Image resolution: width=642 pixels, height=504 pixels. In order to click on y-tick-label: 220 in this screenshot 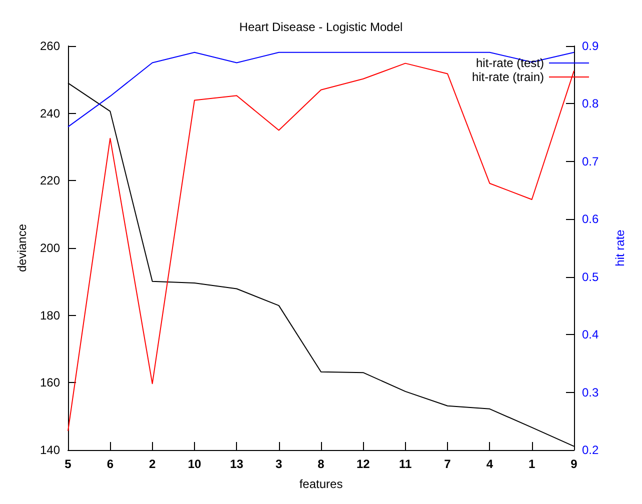, I will do `click(50, 181)`.